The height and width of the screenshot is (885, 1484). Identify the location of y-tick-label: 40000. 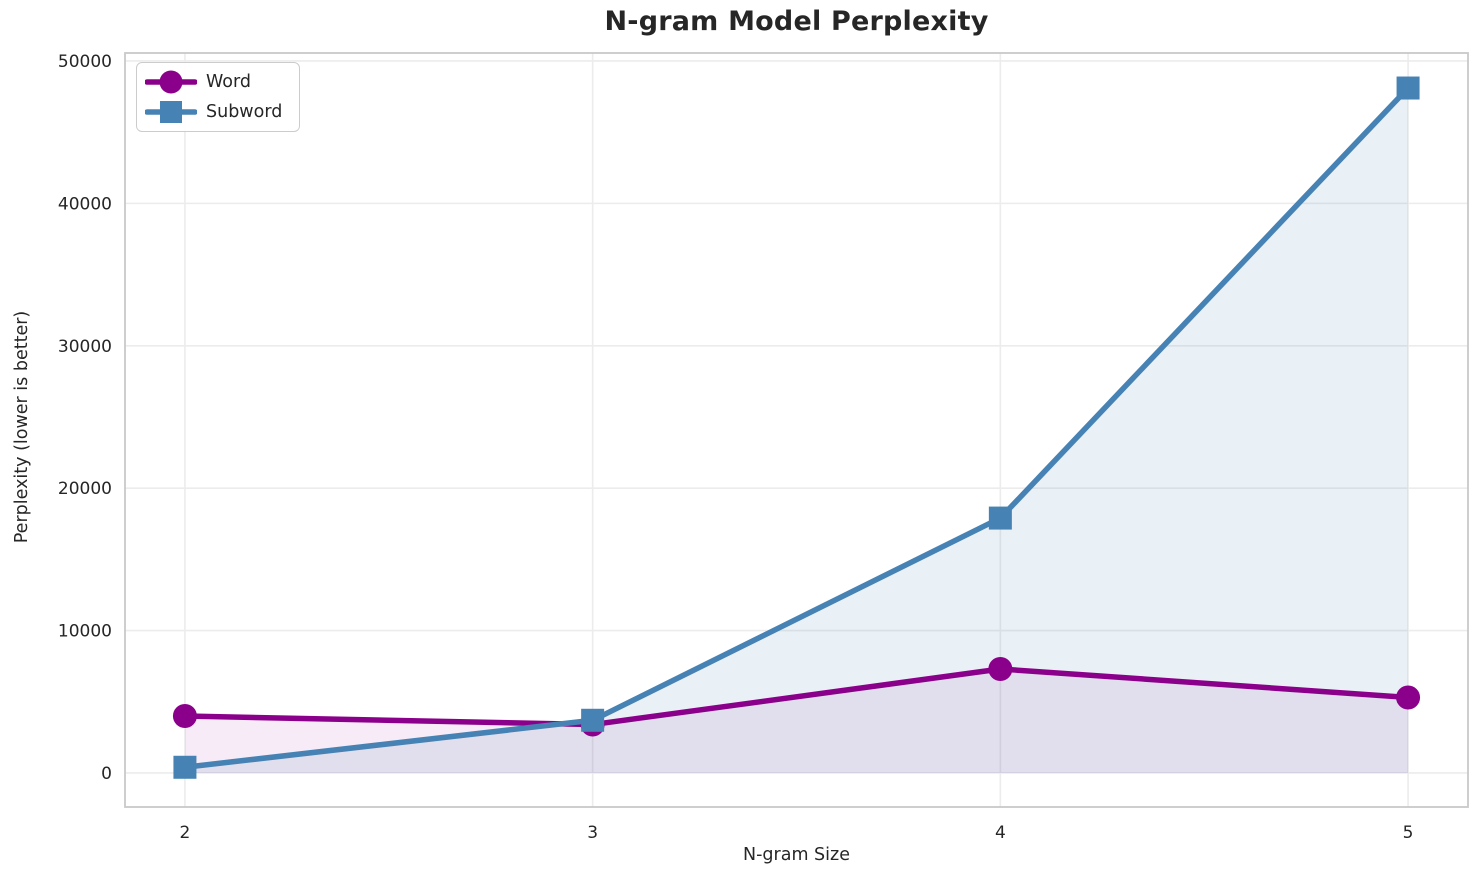
(85, 204).